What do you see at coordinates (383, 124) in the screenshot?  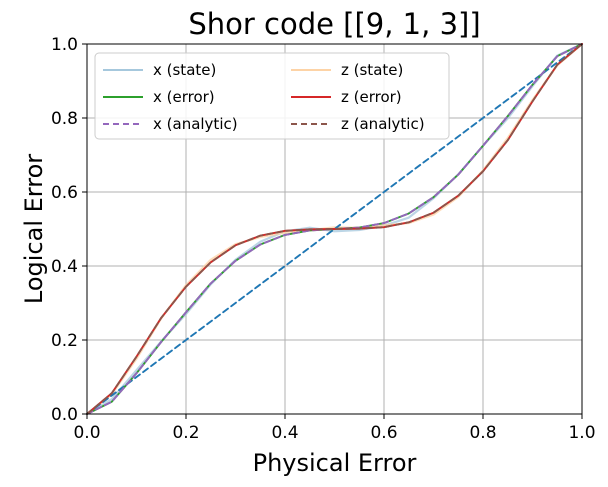 I see `legend-label: z (analytic)` at bounding box center [383, 124].